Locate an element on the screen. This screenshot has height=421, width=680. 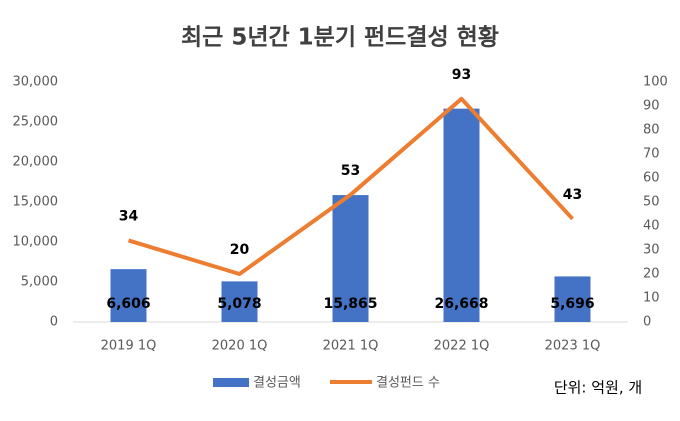
y2-tick-label: 100 is located at coordinates (655, 82).